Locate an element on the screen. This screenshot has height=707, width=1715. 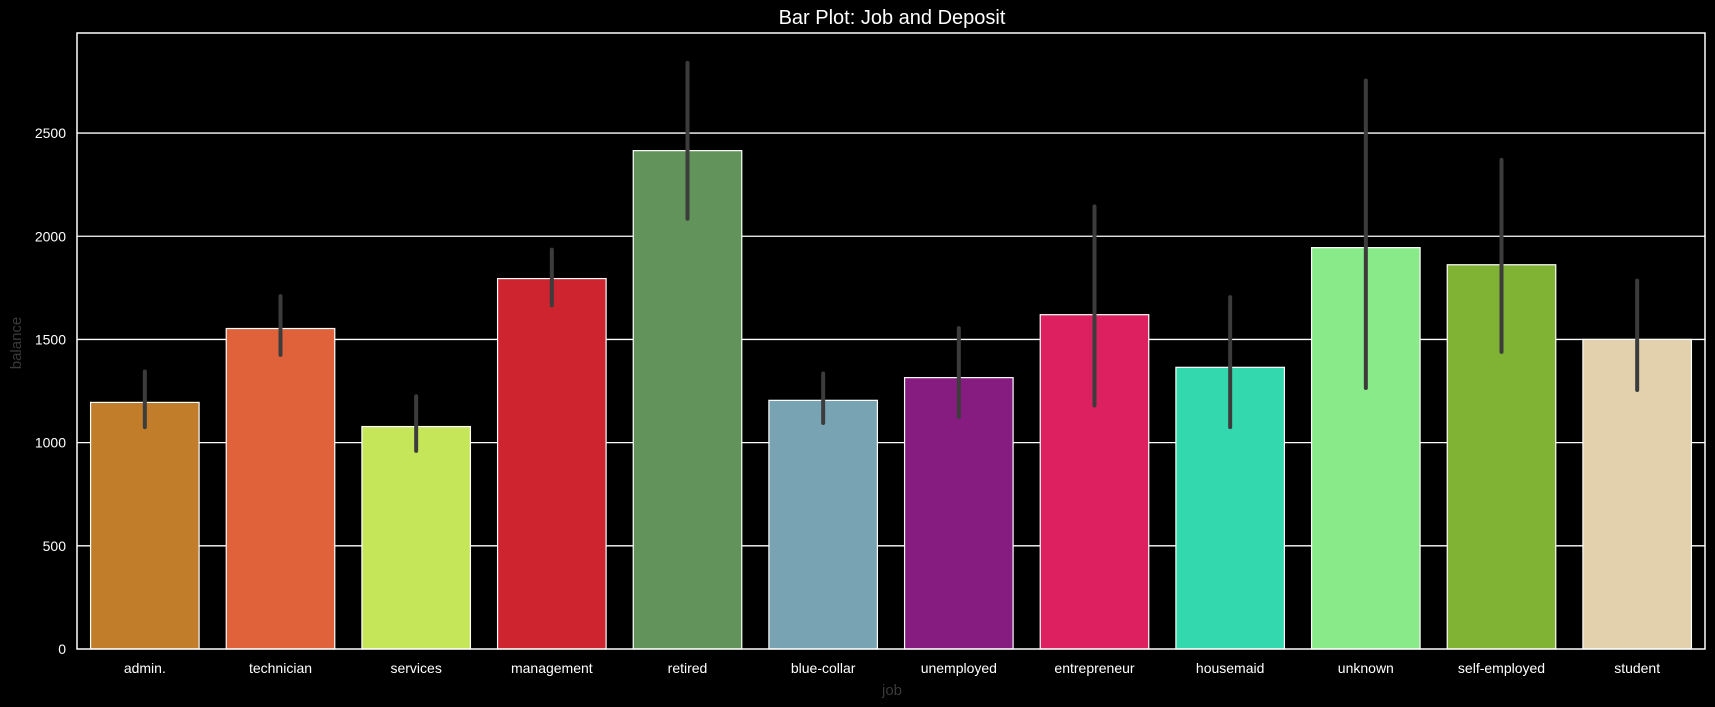
x-axis-label: job is located at coordinates (891, 690).